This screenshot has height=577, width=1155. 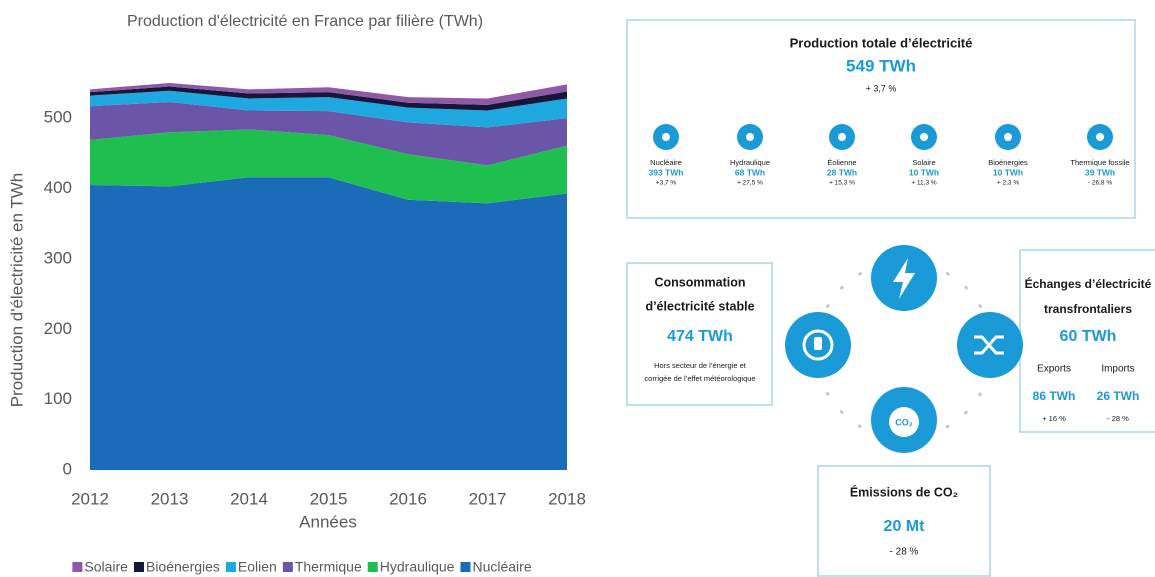 I want to click on y-tick-label: 200, so click(x=58, y=328).